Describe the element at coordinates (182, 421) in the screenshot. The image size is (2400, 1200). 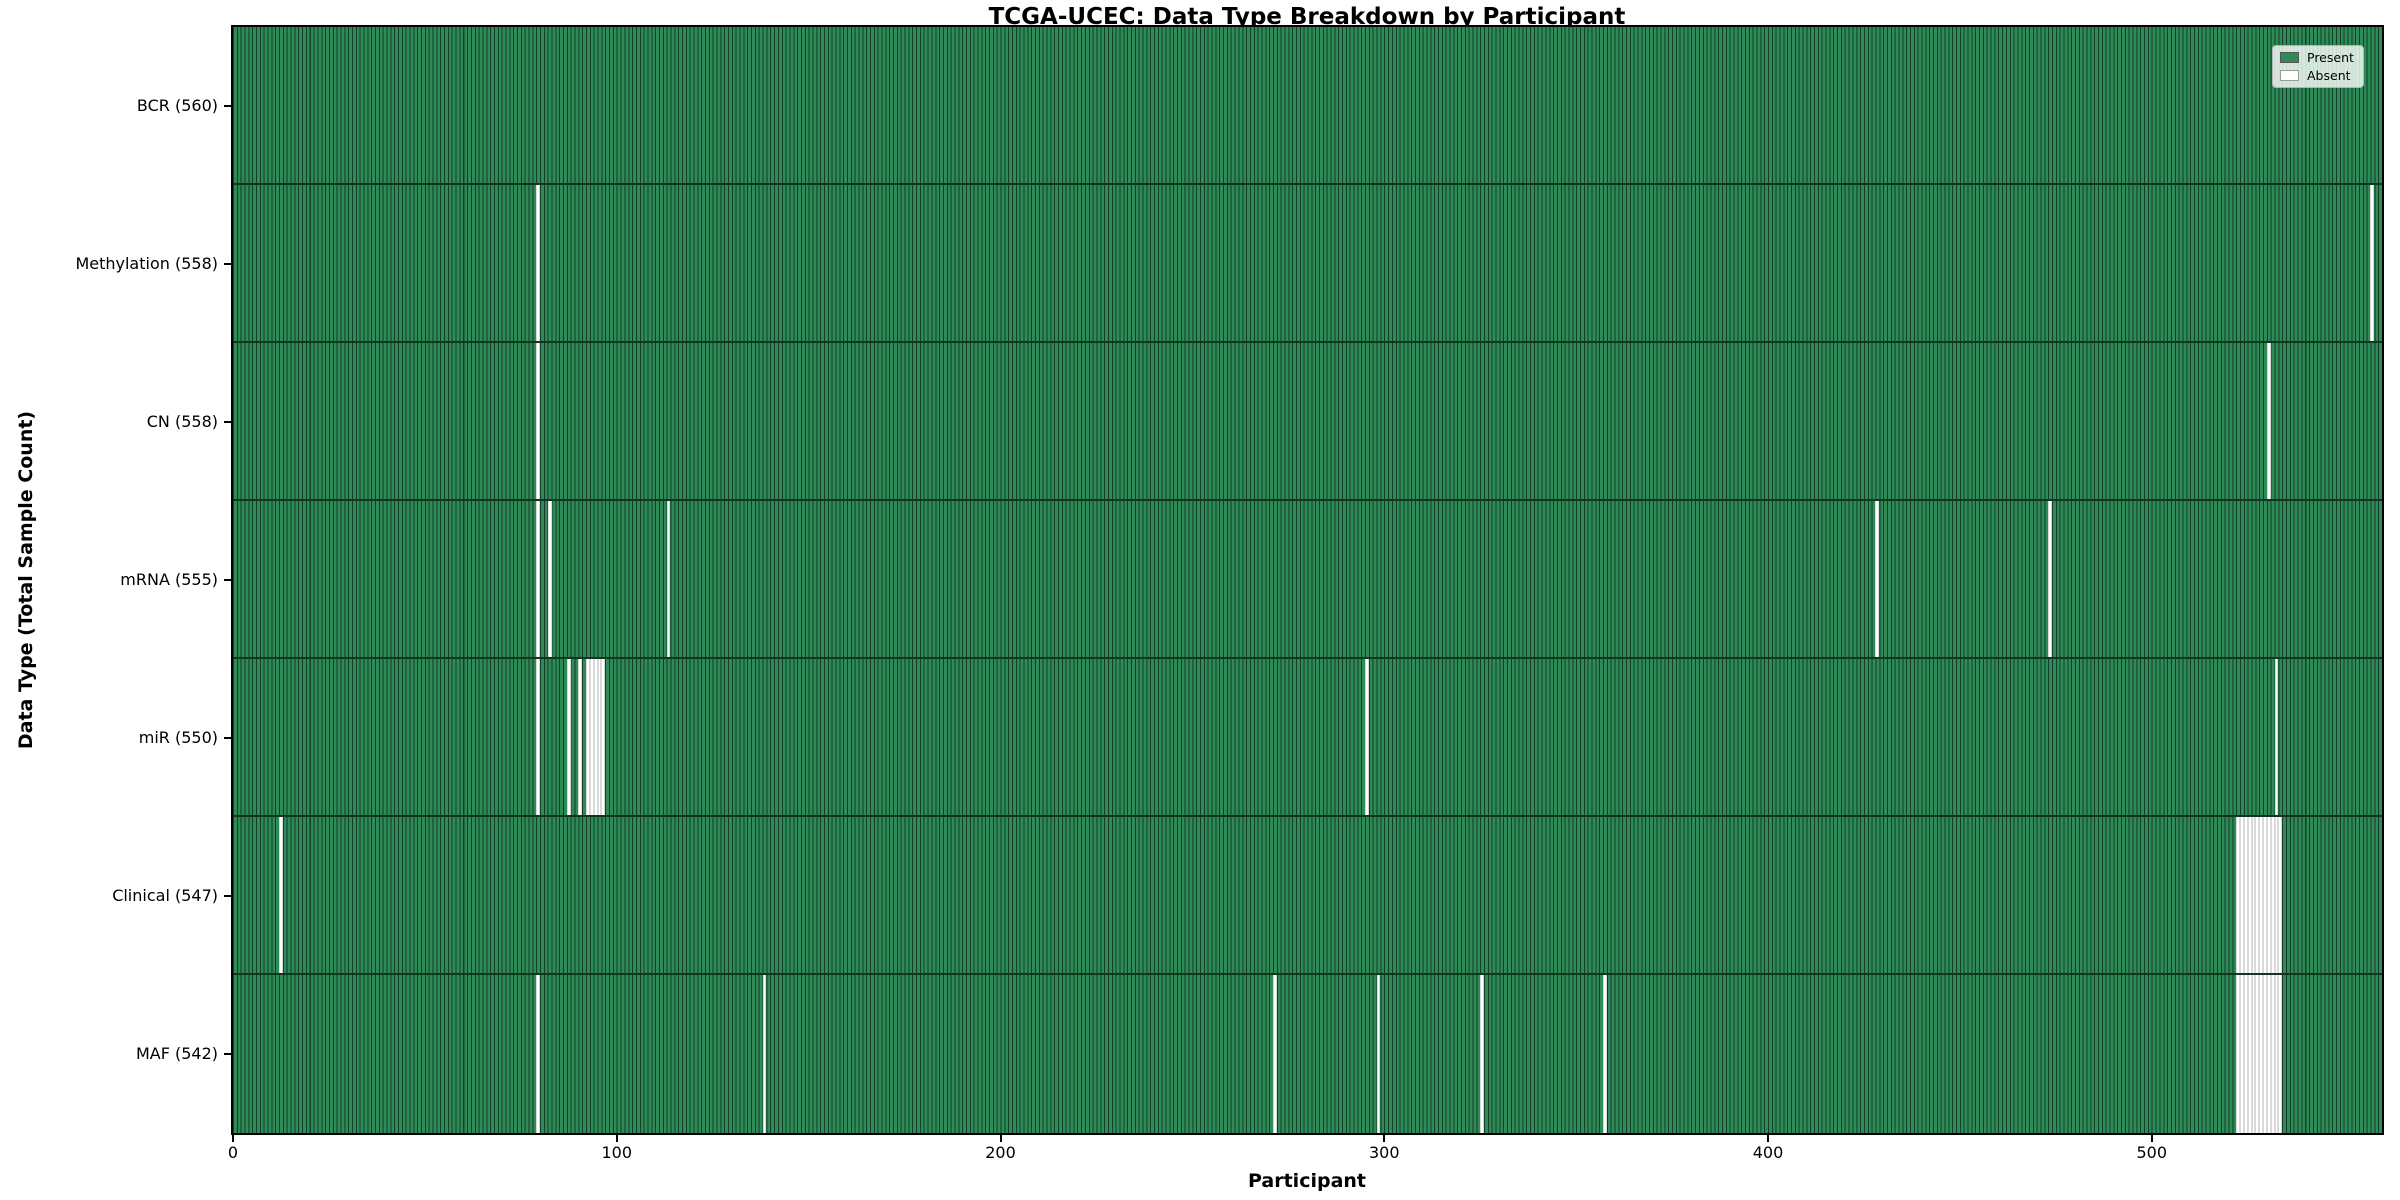
I see `y-tick-label-cn: CN (558)` at that location.